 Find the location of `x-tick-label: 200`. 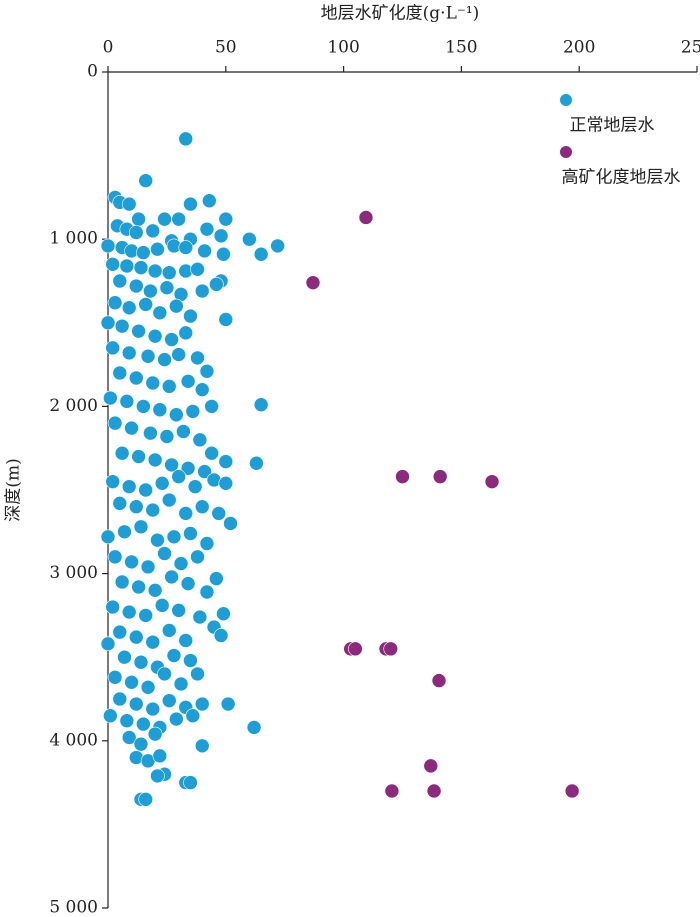

x-tick-label: 200 is located at coordinates (579, 48).